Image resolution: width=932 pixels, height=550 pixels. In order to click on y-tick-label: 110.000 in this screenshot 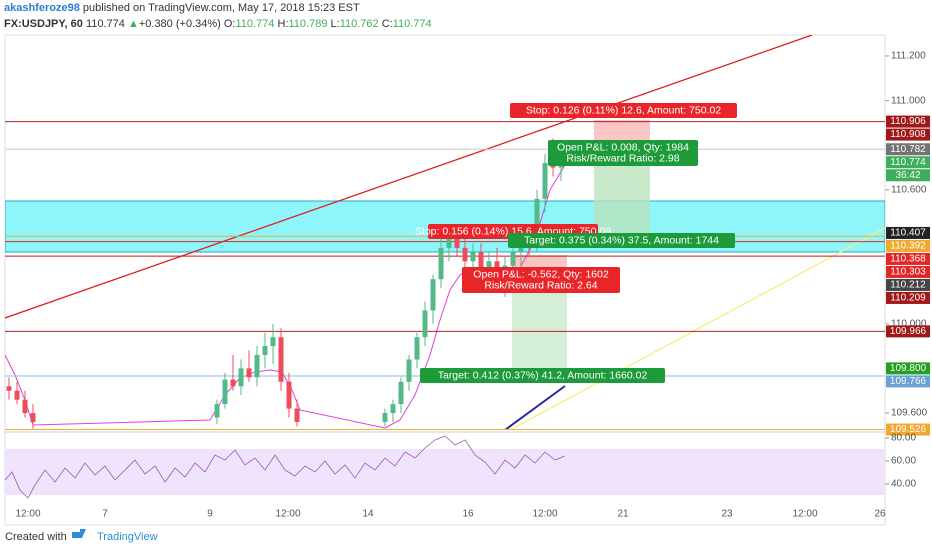, I will do `click(909, 323)`.